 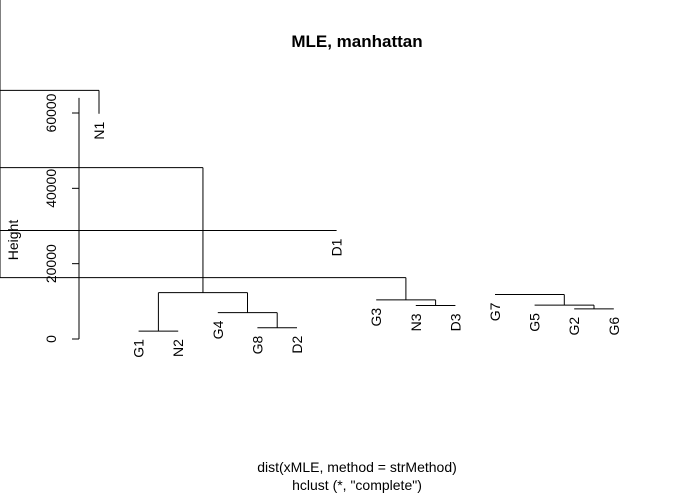 I want to click on y-tick-label: 20000, so click(x=51, y=263).